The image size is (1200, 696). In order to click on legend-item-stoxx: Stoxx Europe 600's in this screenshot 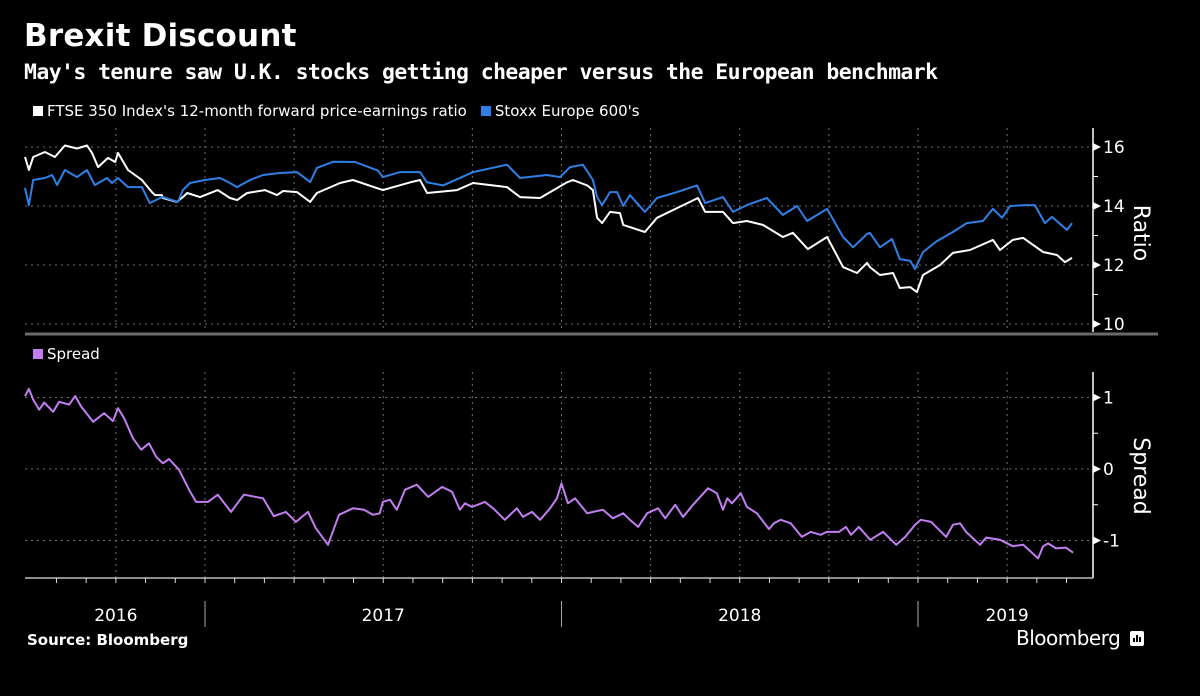, I will do `click(560, 111)`.